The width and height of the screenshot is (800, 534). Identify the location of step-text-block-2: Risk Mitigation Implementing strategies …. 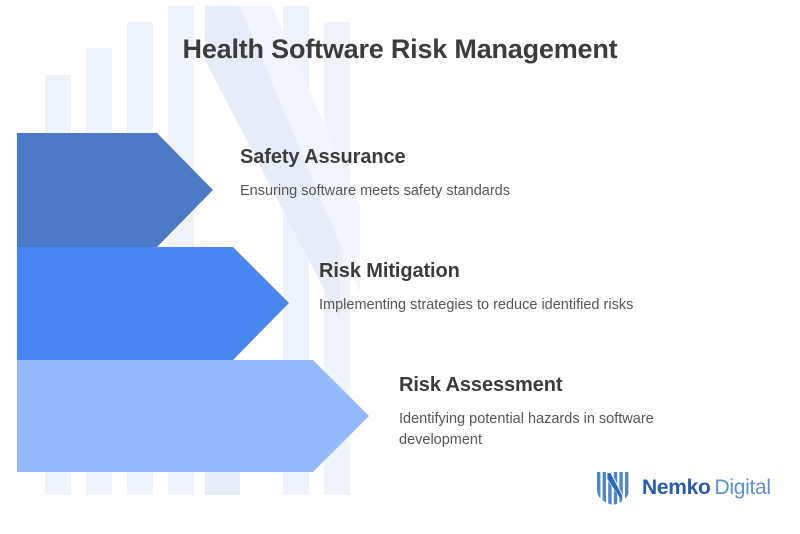
(495, 288).